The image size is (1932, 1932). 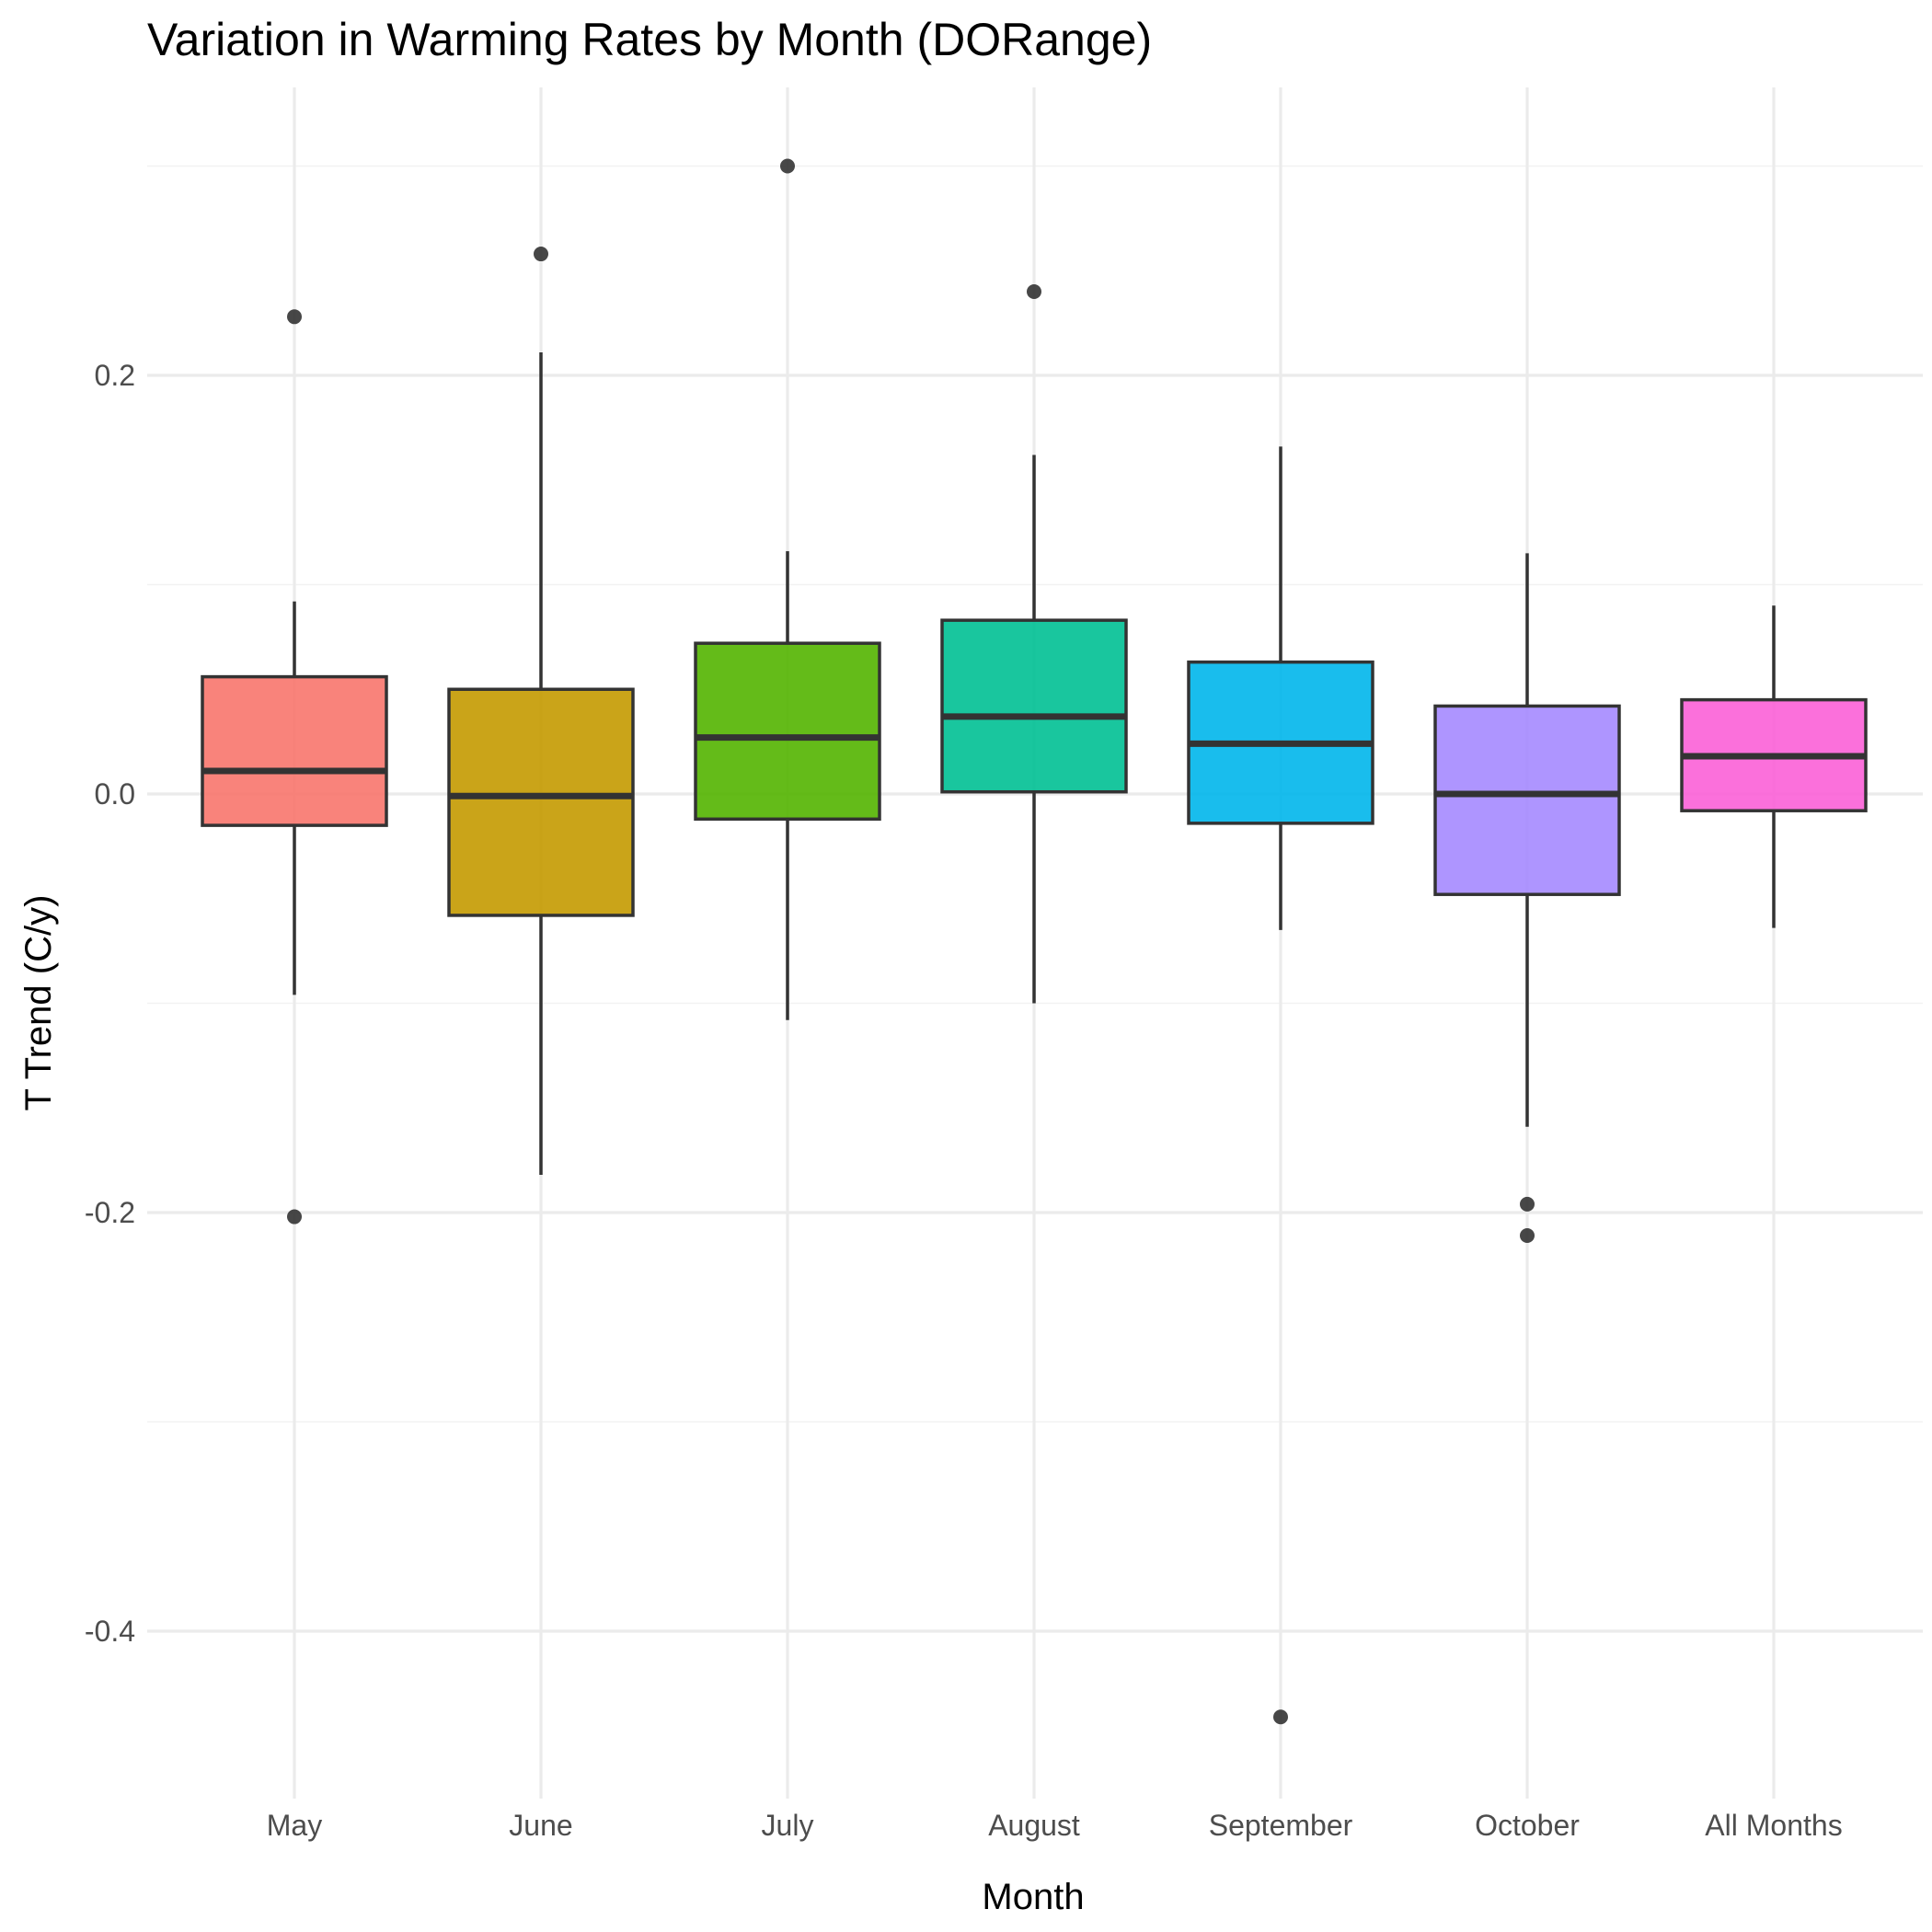 What do you see at coordinates (787, 589) in the screenshot?
I see `box-july` at bounding box center [787, 589].